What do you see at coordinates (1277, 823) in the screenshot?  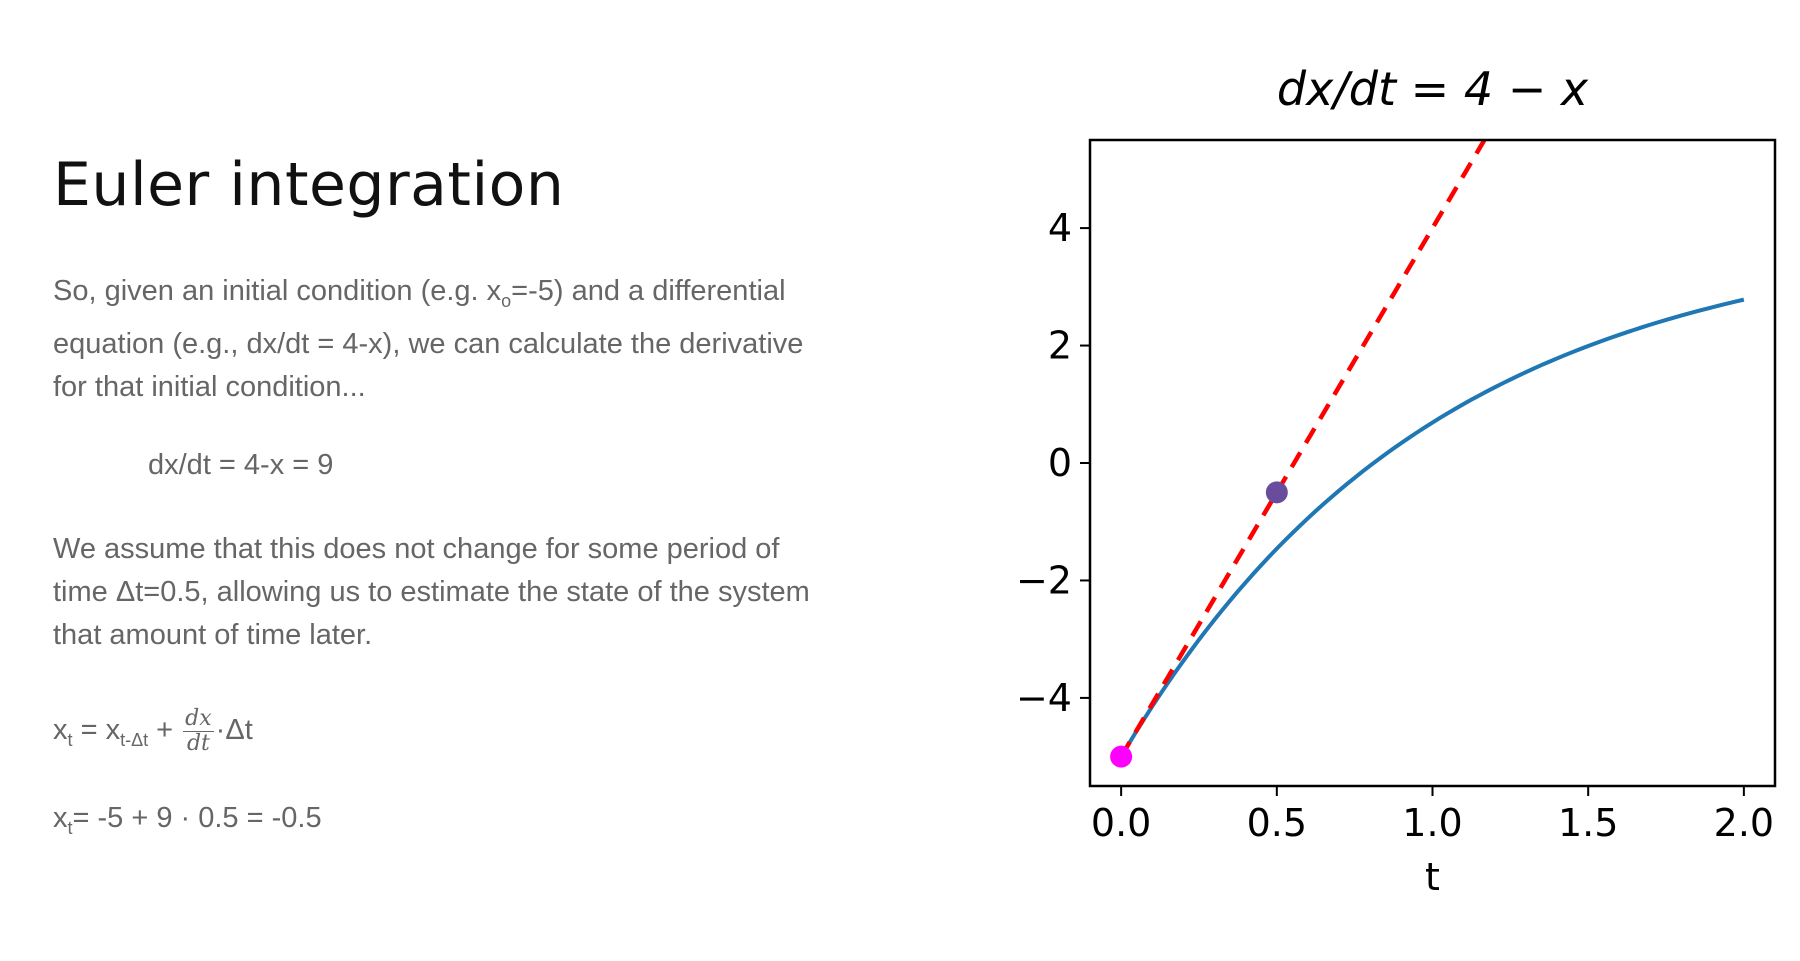 I see `x-tick-label: 0.5` at bounding box center [1277, 823].